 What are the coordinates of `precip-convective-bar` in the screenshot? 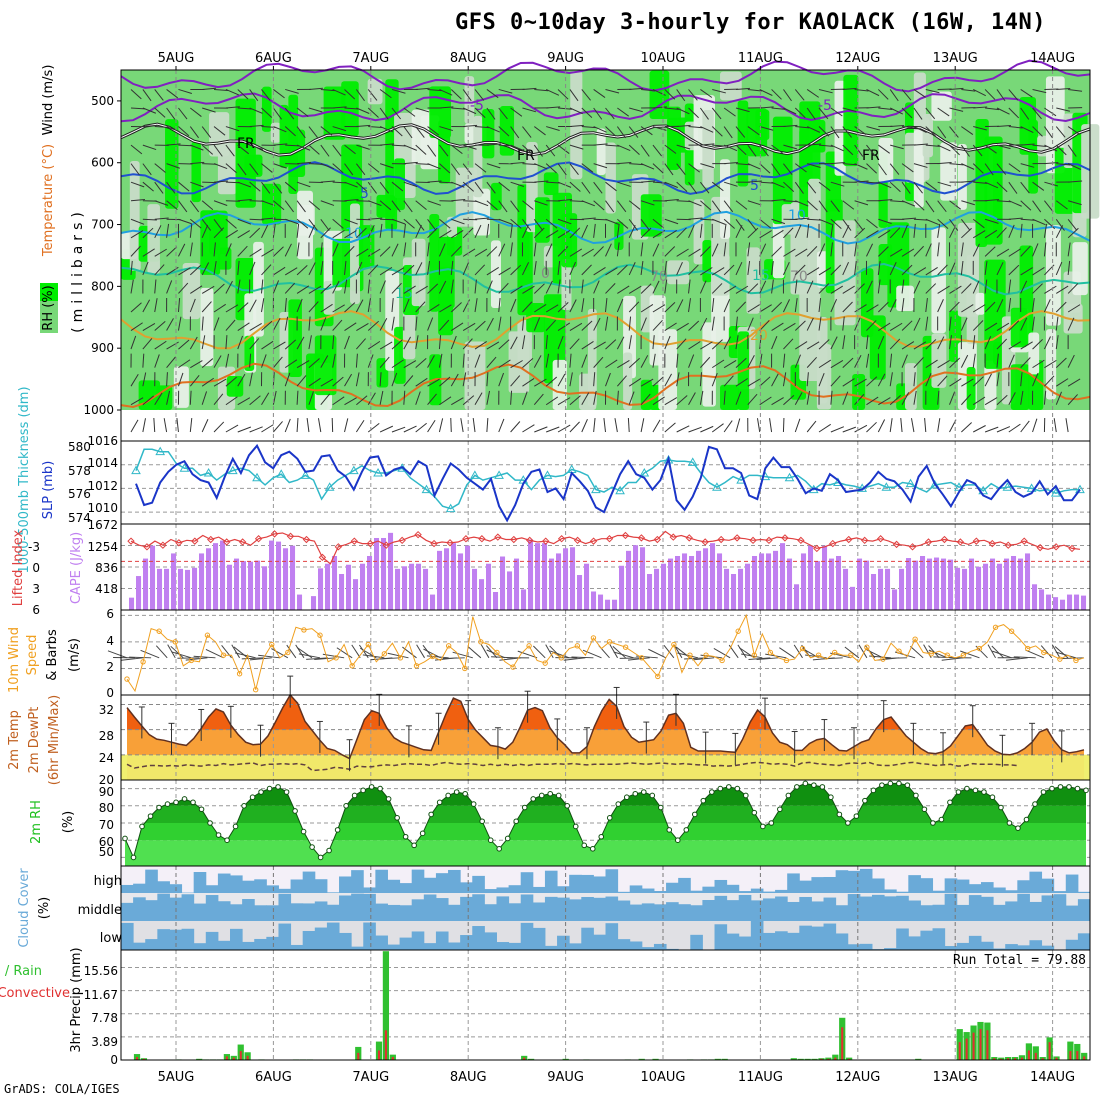 It's located at (1001, 1059).